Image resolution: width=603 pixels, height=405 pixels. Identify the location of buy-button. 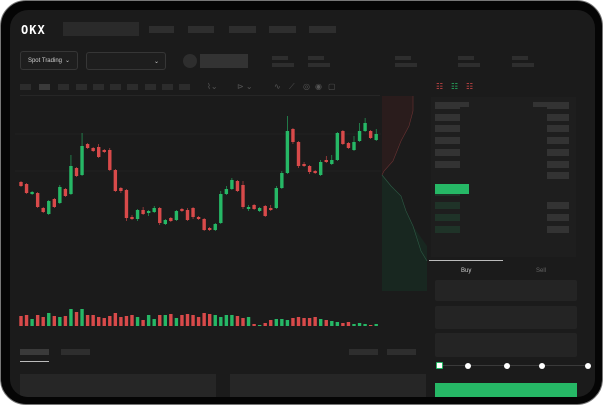
(506, 390).